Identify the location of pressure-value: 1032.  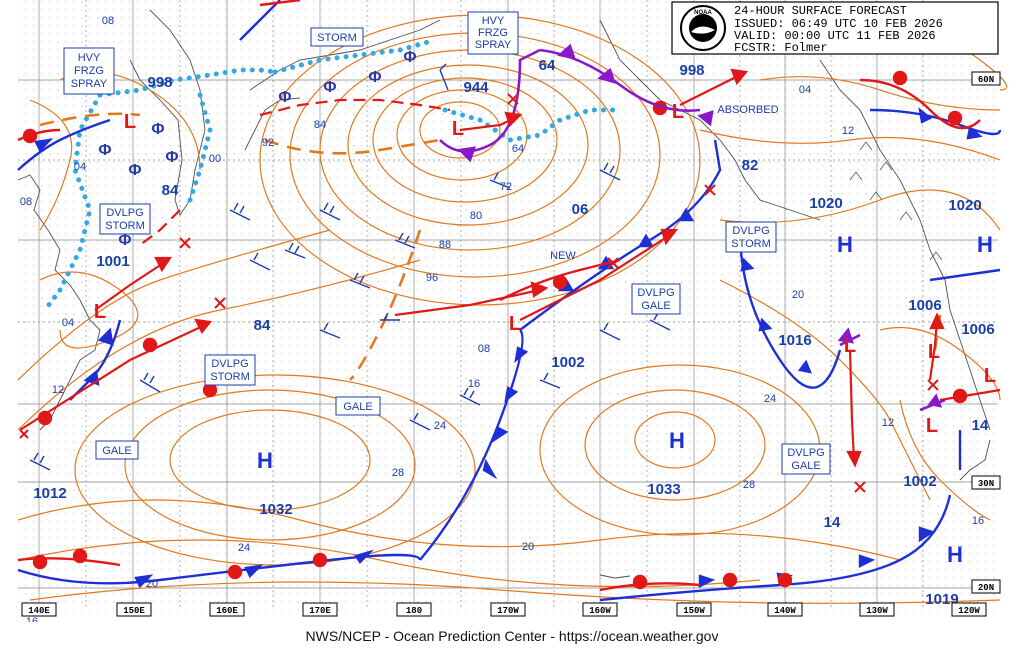
(275, 509).